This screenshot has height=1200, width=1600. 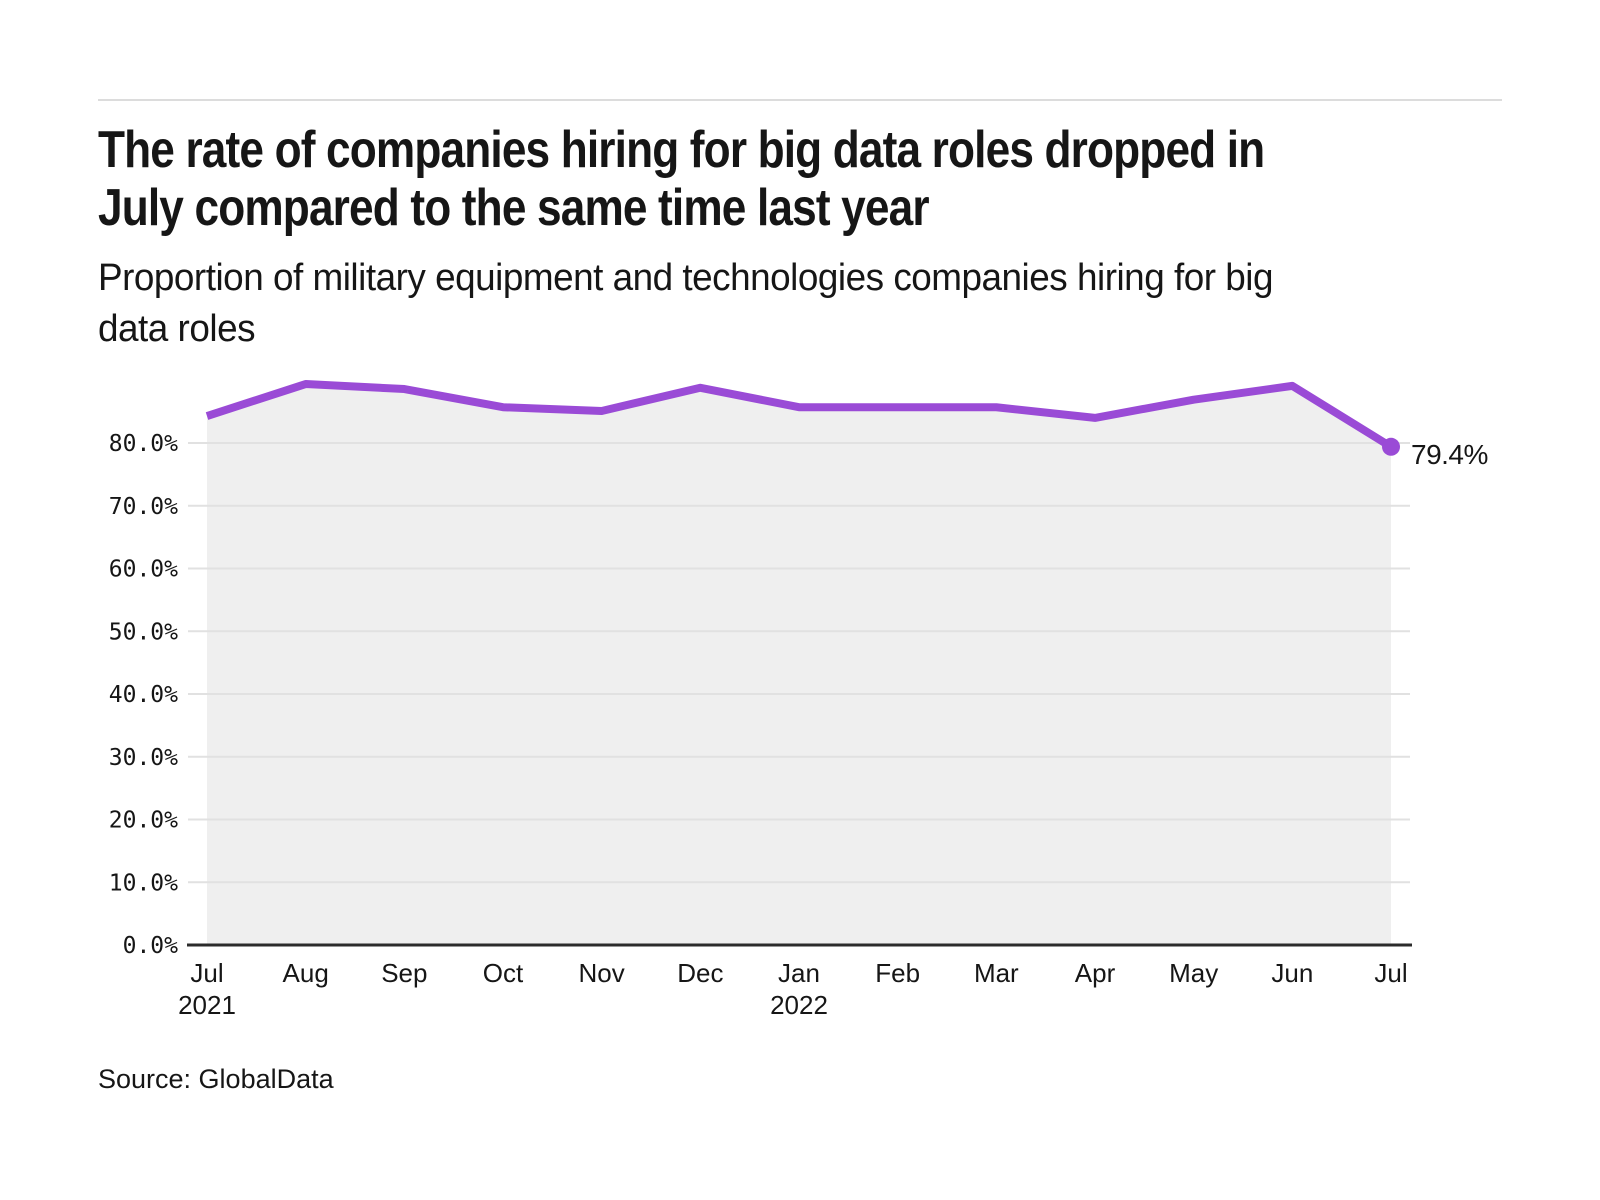 What do you see at coordinates (1193, 973) in the screenshot?
I see `x-tick-label: May` at bounding box center [1193, 973].